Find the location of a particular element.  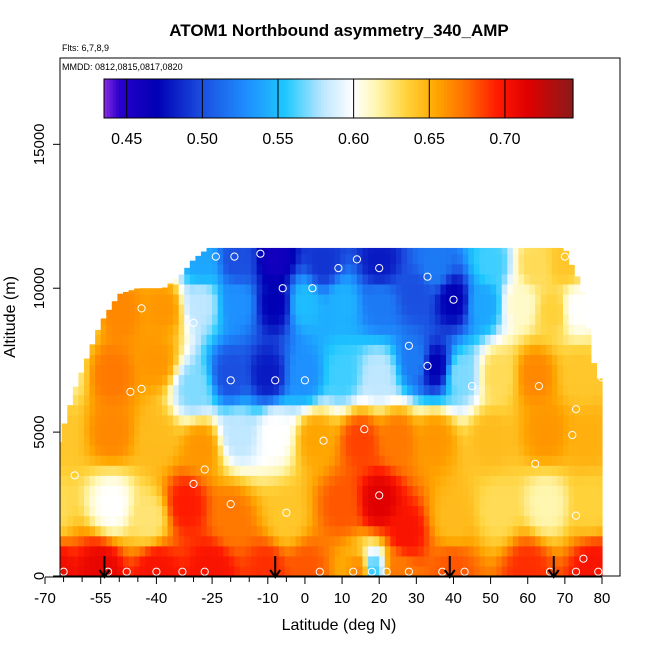

y-tick-label: 5000 is located at coordinates (39, 431).